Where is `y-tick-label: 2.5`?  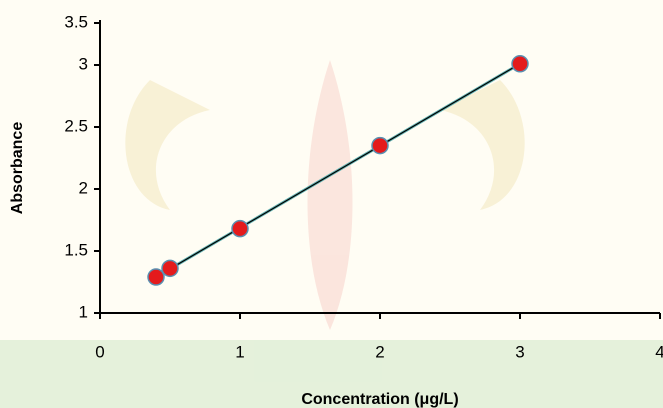
y-tick-label: 2.5 is located at coordinates (76, 125).